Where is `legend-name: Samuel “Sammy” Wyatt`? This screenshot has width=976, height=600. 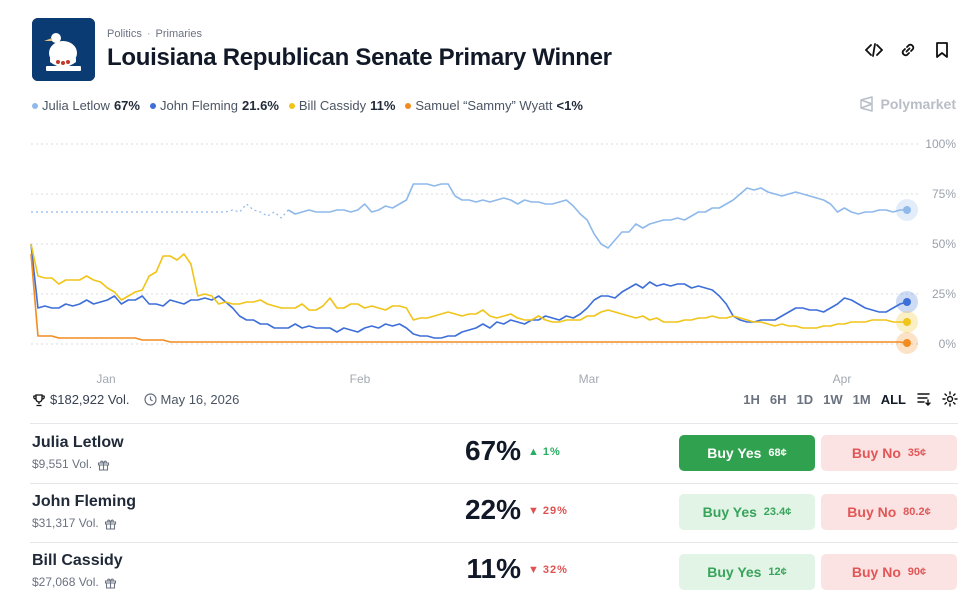
legend-name: Samuel “Sammy” Wyatt is located at coordinates (484, 105).